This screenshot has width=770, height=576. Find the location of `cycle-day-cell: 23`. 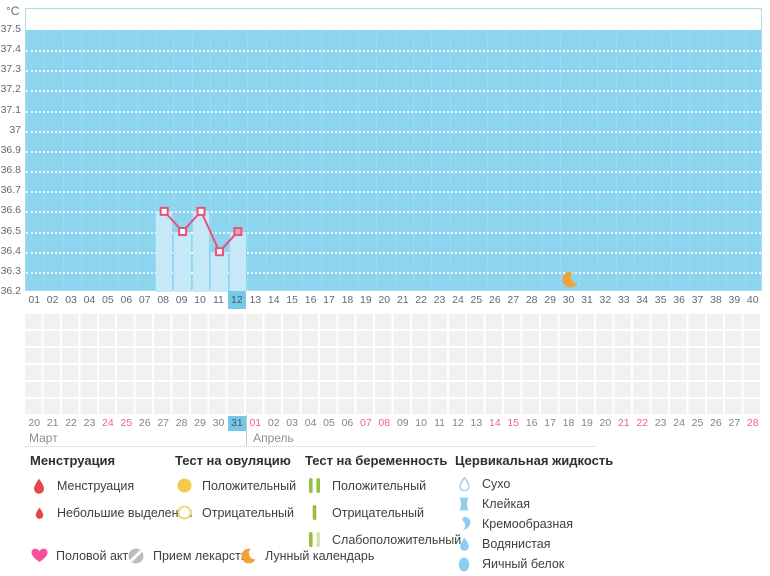

cycle-day-cell: 23 is located at coordinates (439, 300).